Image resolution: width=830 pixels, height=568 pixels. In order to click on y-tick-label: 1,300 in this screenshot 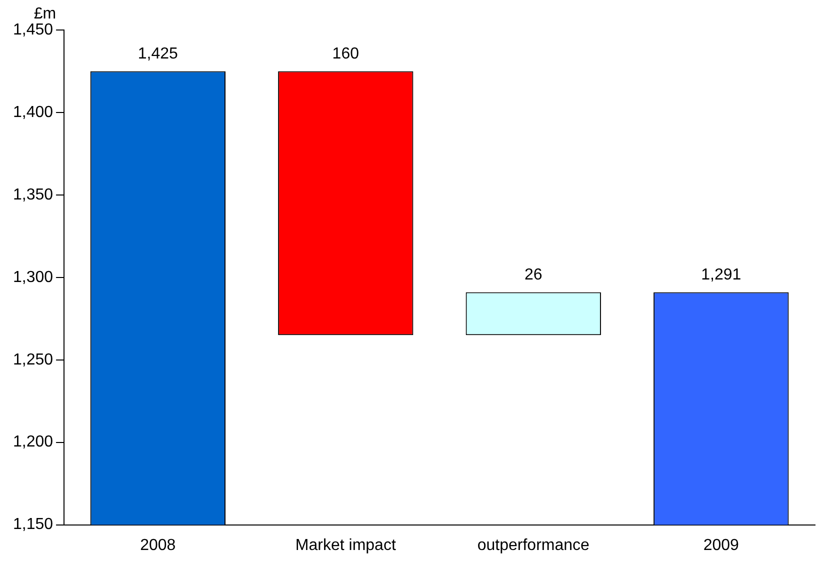, I will do `click(33, 277)`.